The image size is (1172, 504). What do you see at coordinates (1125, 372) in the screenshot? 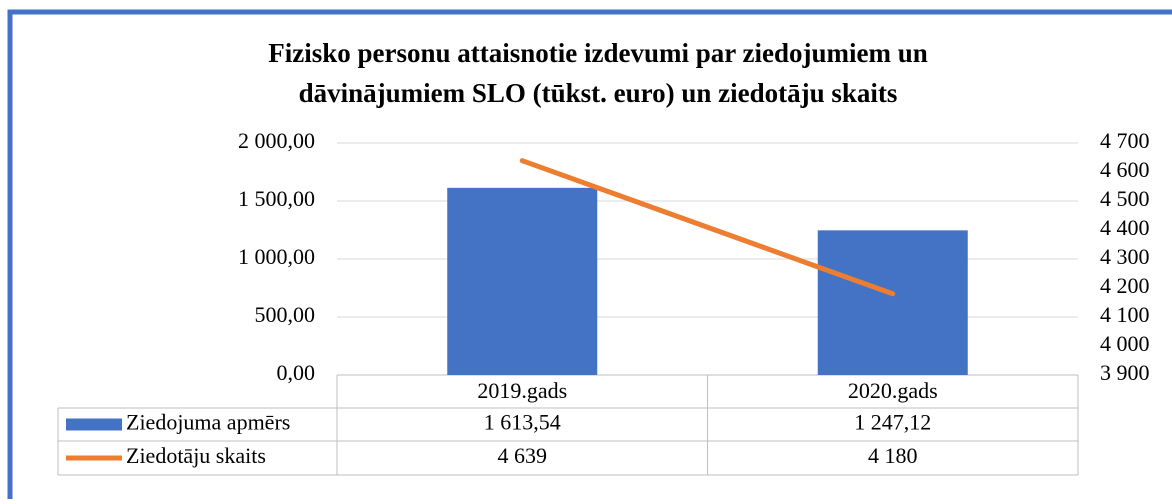
I see `y2-tick-label: 3 900` at bounding box center [1125, 372].